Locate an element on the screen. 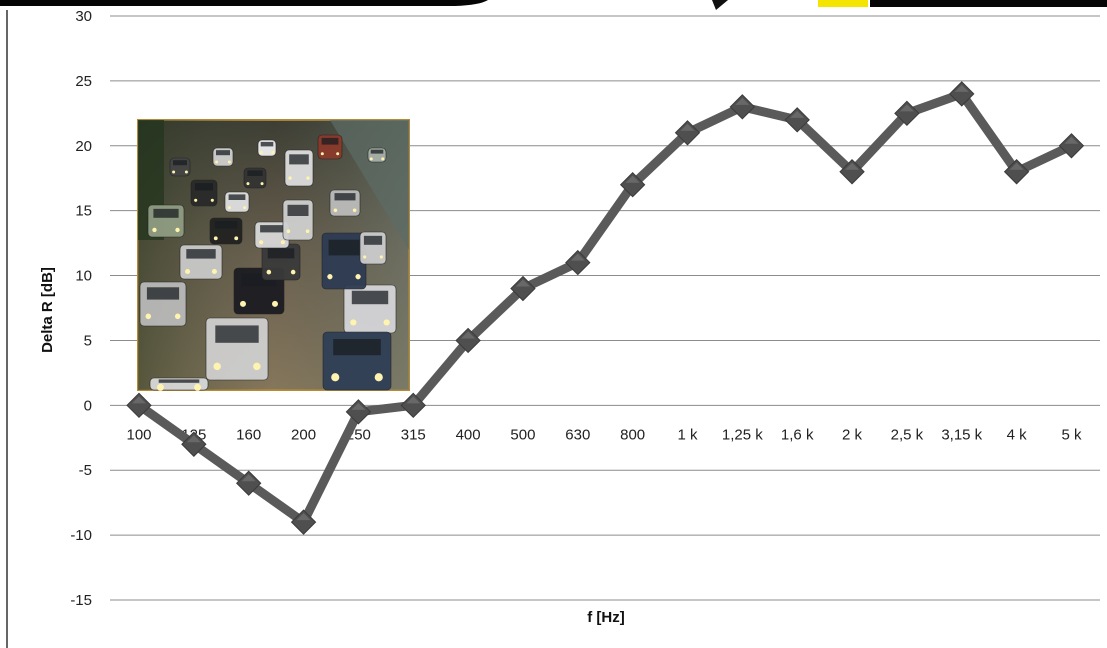  y-tick-label: 5 is located at coordinates (88, 340).